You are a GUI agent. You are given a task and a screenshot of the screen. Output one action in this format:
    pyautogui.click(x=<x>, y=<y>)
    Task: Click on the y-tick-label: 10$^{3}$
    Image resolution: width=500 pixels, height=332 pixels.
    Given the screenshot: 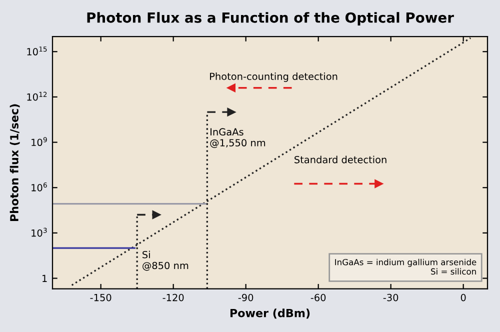 What is the action you would take?
    pyautogui.click(x=39, y=232)
    